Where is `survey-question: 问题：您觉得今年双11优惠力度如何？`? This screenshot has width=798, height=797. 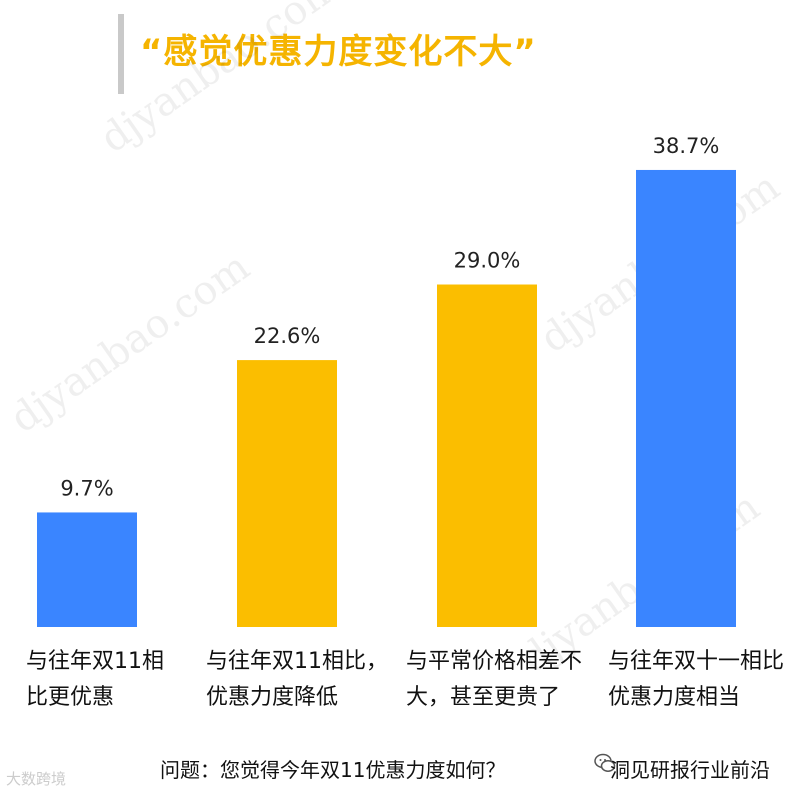
survey-question: 问题：您觉得今年双11优惠力度如何？ is located at coordinates (333, 770).